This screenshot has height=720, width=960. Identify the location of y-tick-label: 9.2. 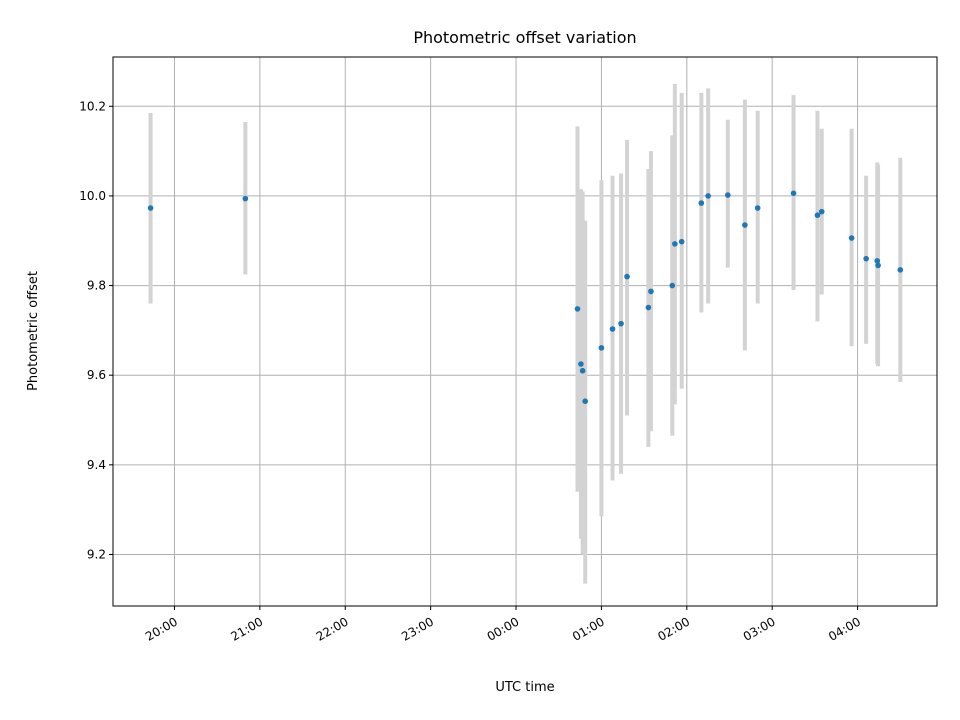
(96, 554).